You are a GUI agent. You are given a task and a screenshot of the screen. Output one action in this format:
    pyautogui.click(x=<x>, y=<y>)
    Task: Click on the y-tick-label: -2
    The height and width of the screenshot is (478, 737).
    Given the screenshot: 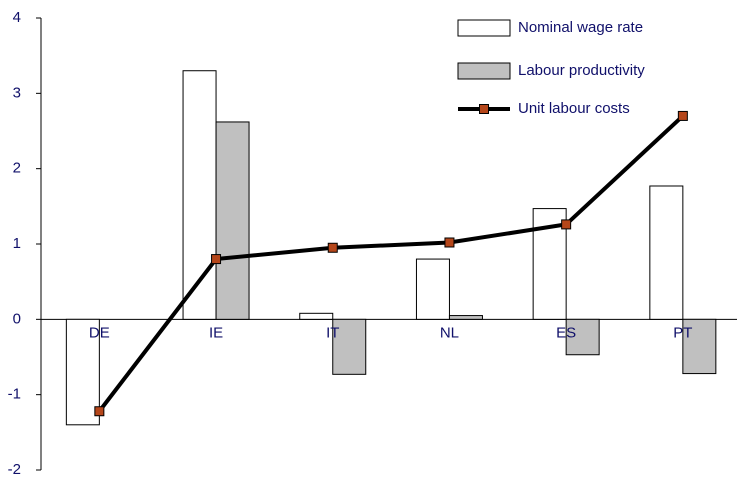 What is the action you would take?
    pyautogui.click(x=14, y=469)
    